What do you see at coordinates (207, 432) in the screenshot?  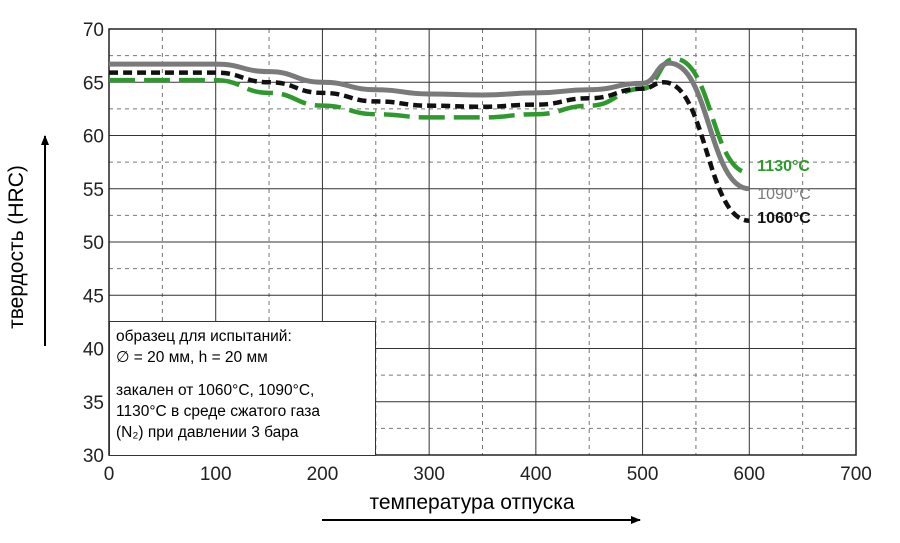 I see `note-line: (N₂) при давлении 3 бара` at bounding box center [207, 432].